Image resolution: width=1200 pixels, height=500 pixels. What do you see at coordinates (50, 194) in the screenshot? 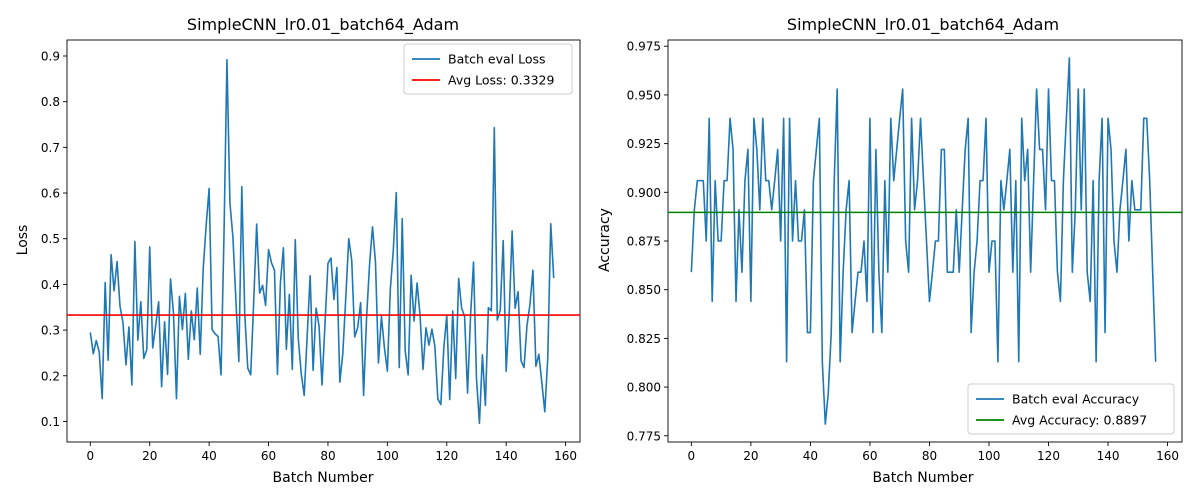
I see `loss-y-tick-label: 0.6` at bounding box center [50, 194].